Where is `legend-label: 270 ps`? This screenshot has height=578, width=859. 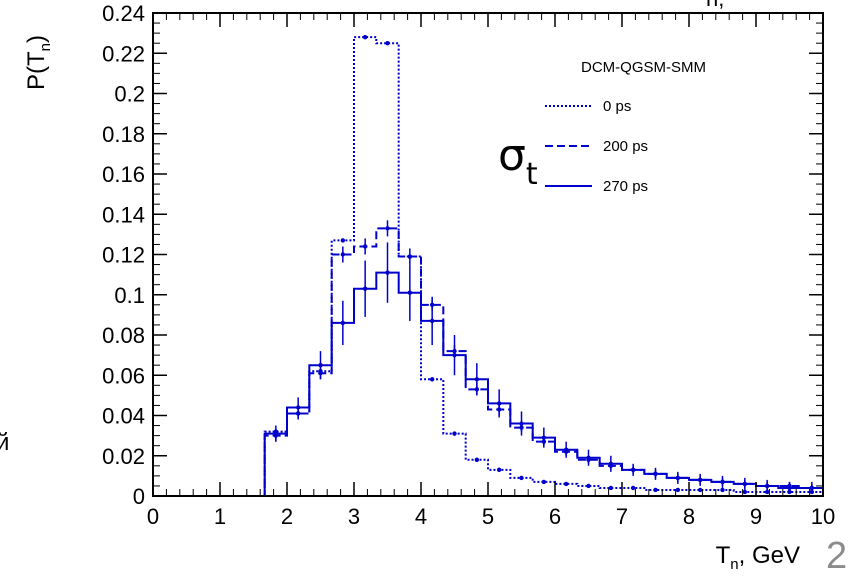 legend-label: 270 ps is located at coordinates (625, 186).